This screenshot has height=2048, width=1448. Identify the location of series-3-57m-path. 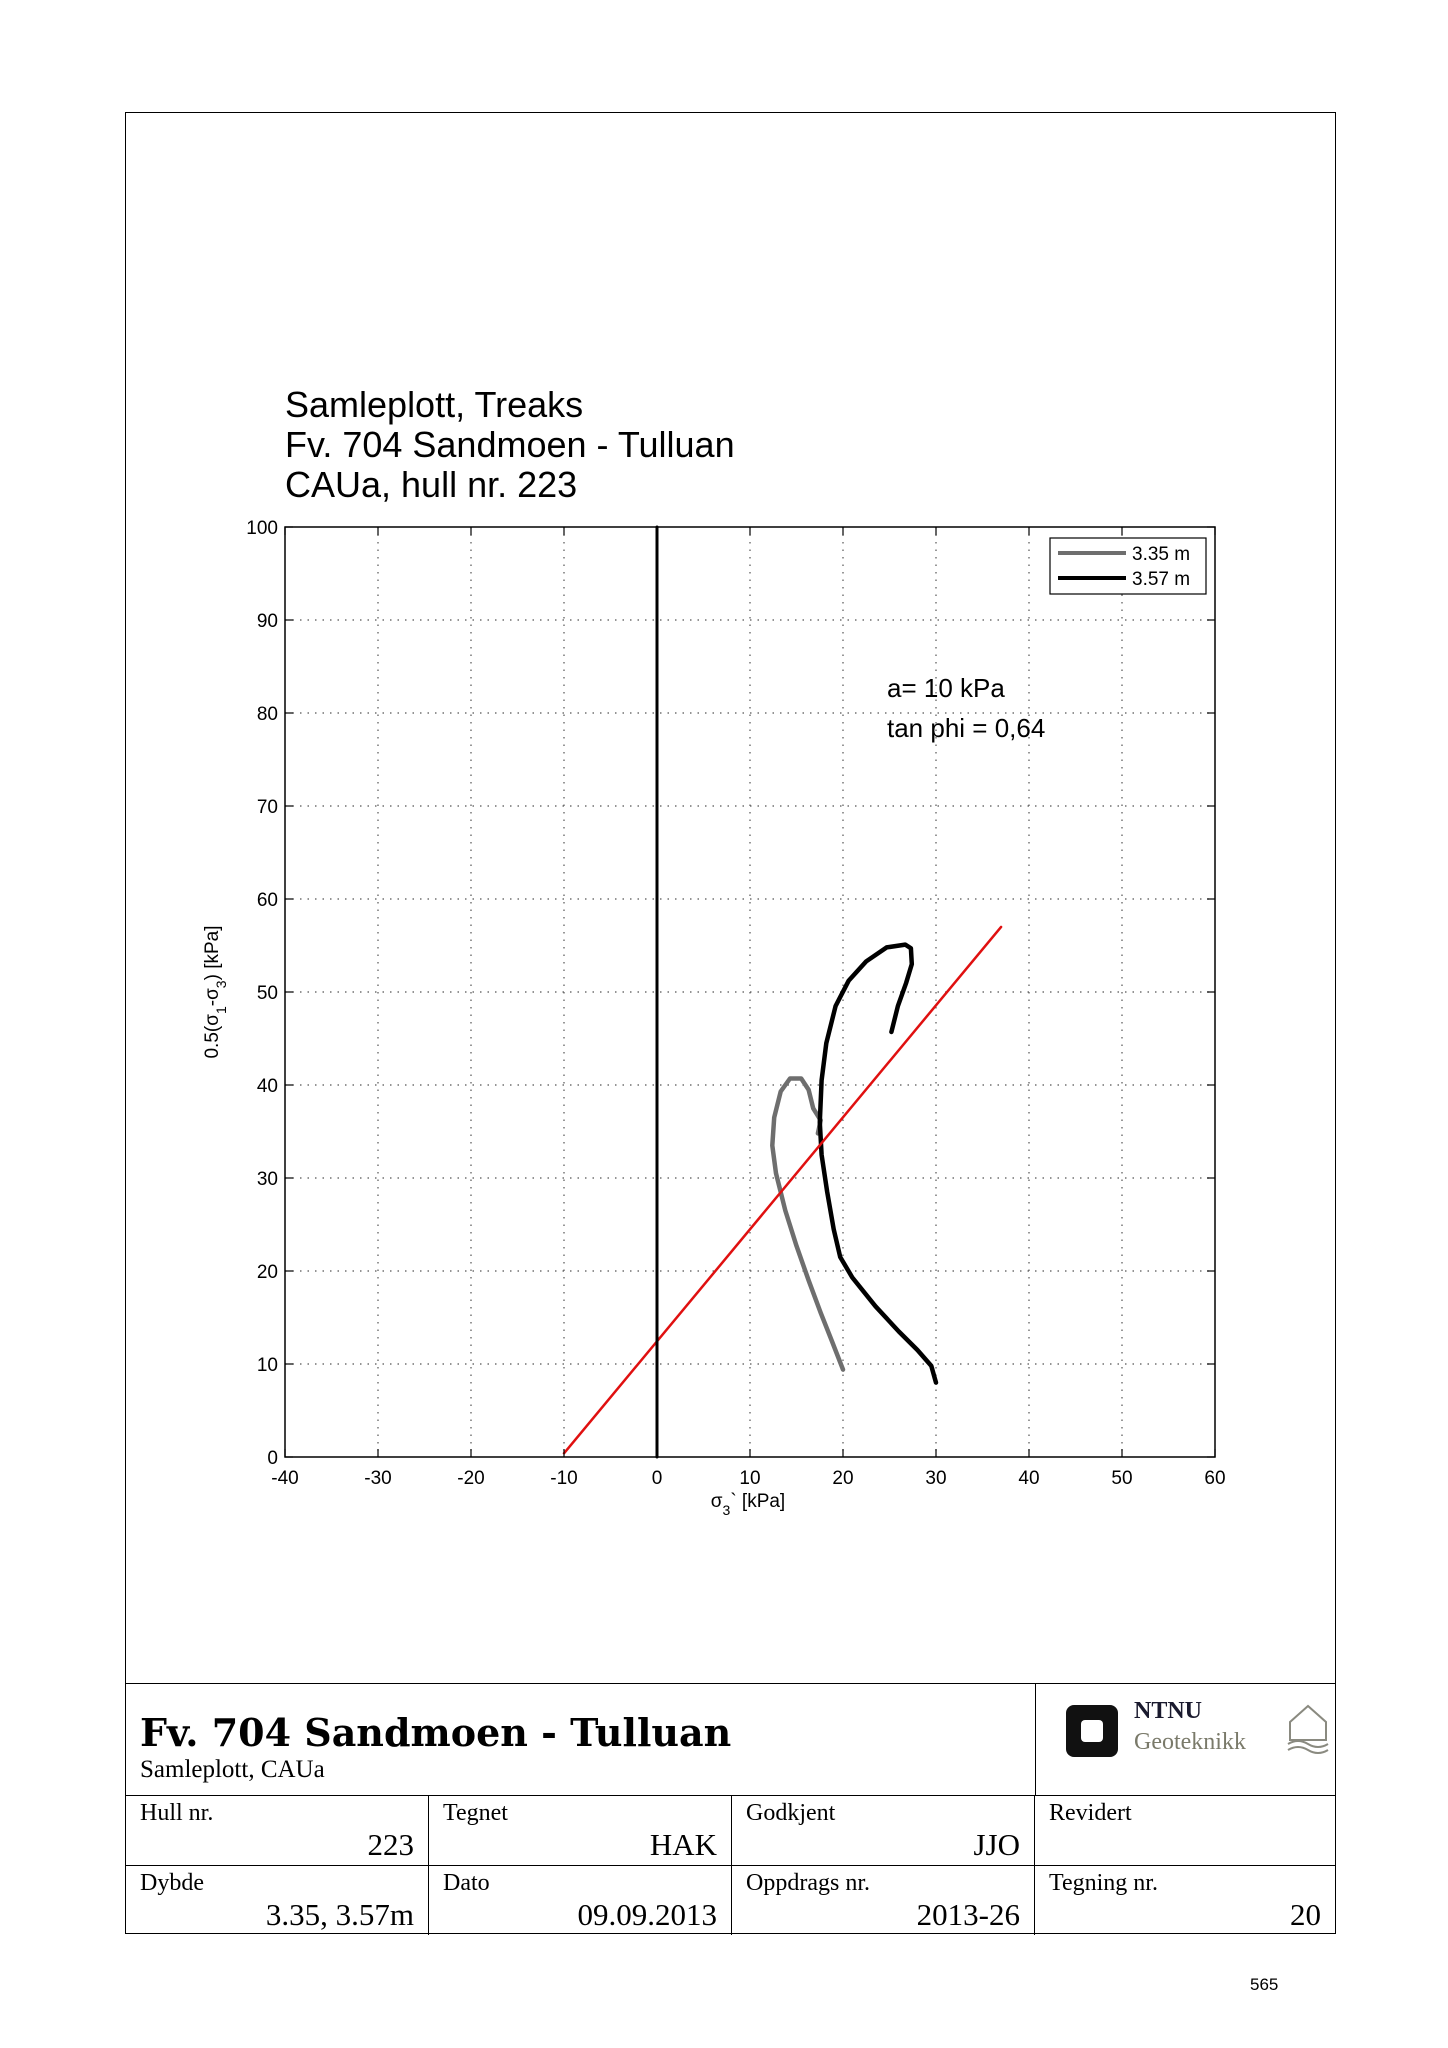
(878, 1163).